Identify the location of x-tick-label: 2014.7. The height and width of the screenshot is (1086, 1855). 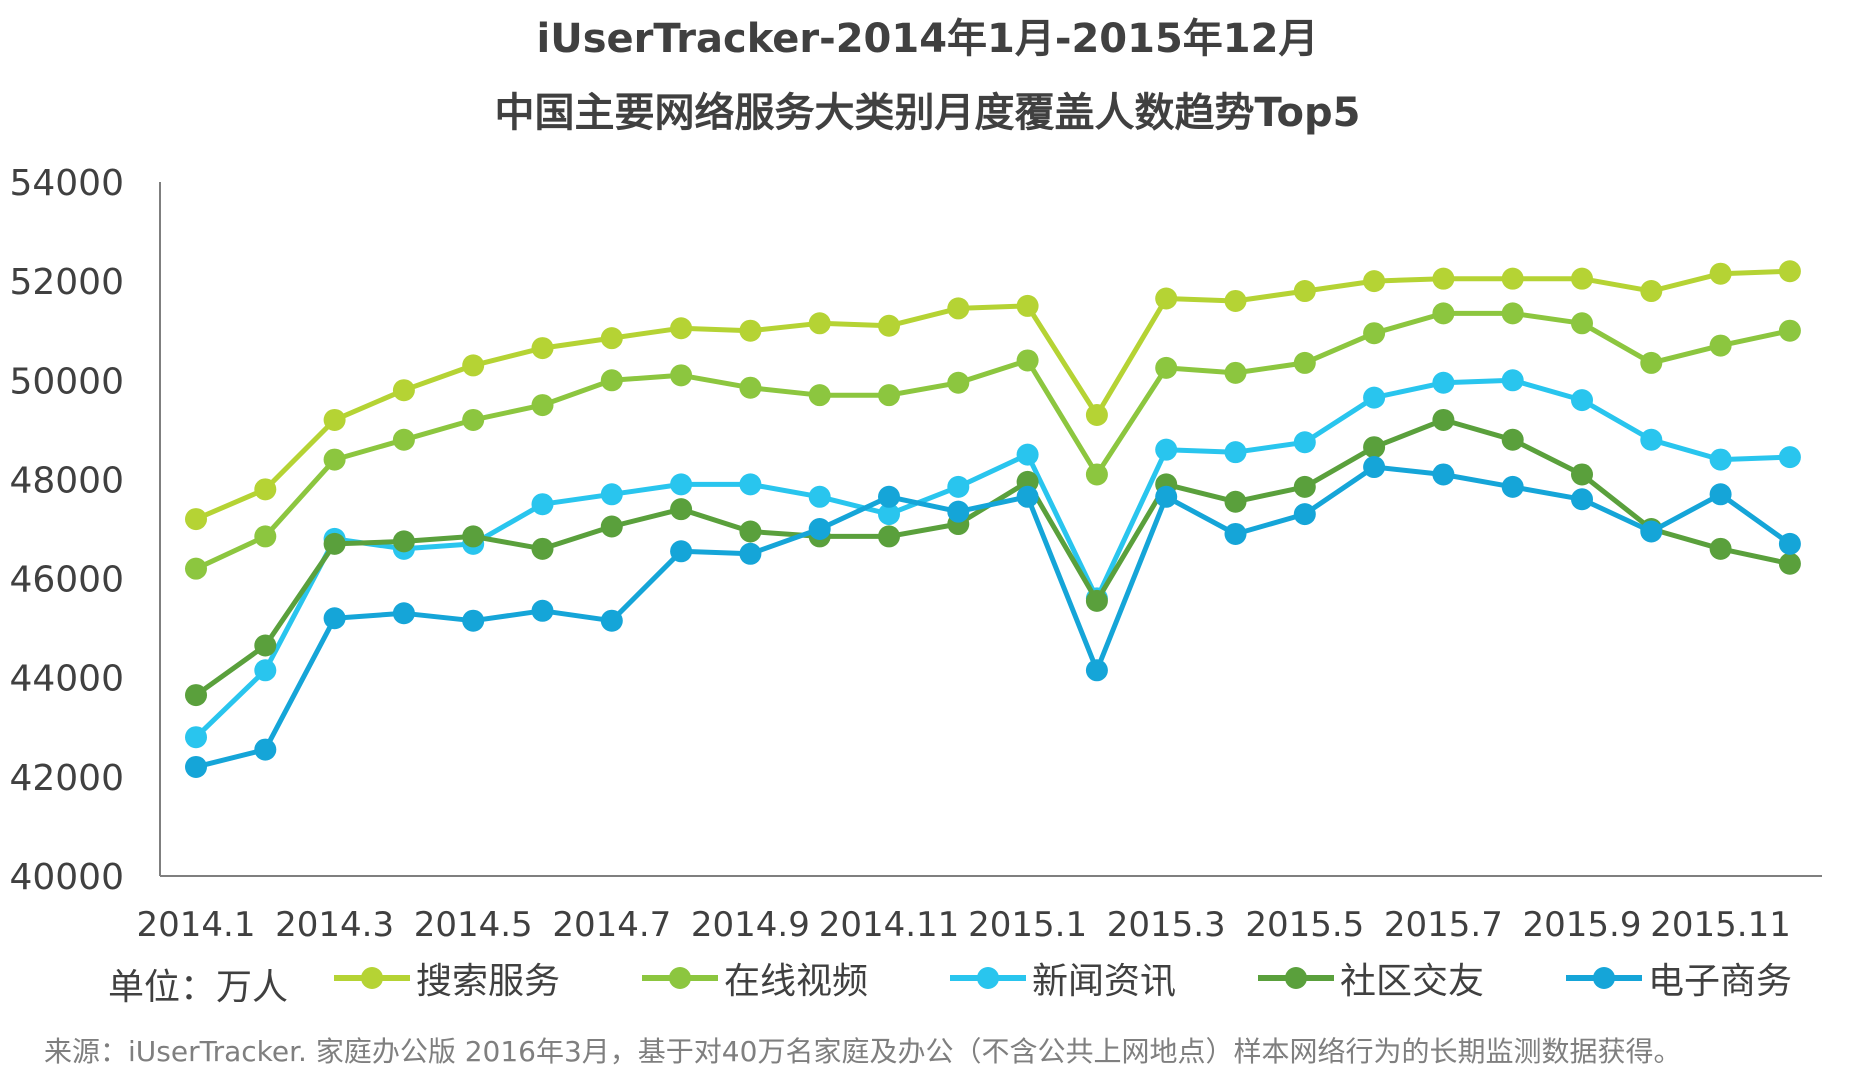
(611, 925).